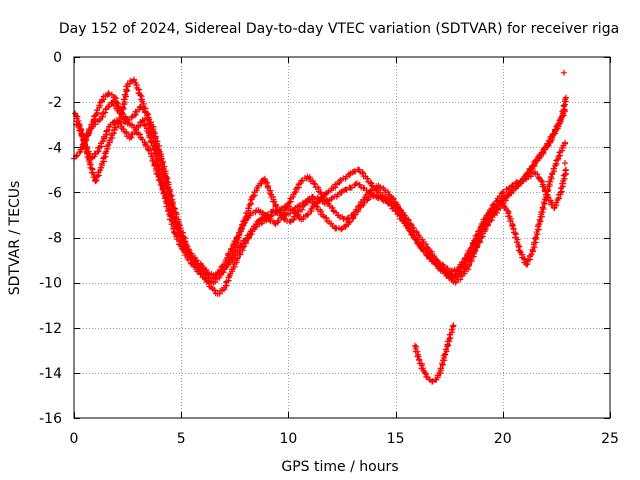  Describe the element at coordinates (15, 238) in the screenshot. I see `y-axis-label: SDTVAR / TECUs` at that location.